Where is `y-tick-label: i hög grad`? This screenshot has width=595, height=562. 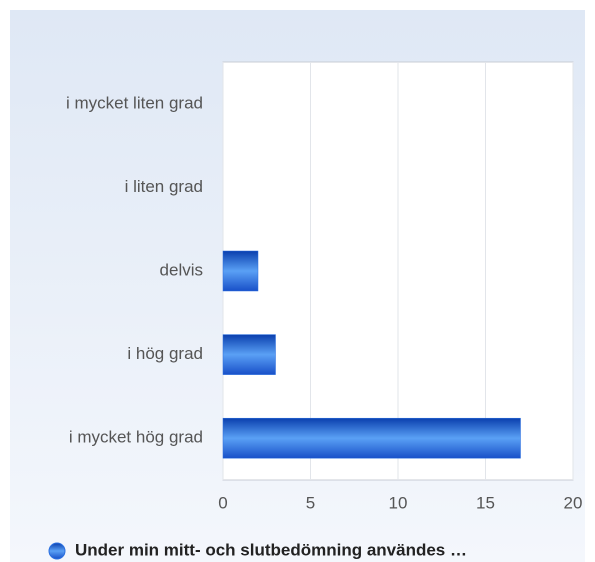 y-tick-label: i hög grad is located at coordinates (165, 353).